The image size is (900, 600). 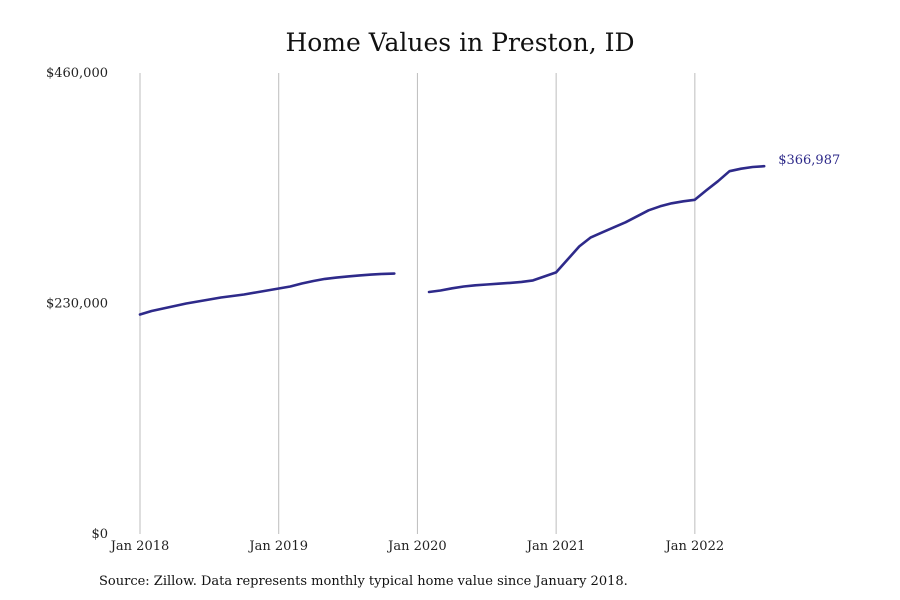 What do you see at coordinates (459, 42) in the screenshot?
I see `chart-title: Home Values in Preston, ID` at bounding box center [459, 42].